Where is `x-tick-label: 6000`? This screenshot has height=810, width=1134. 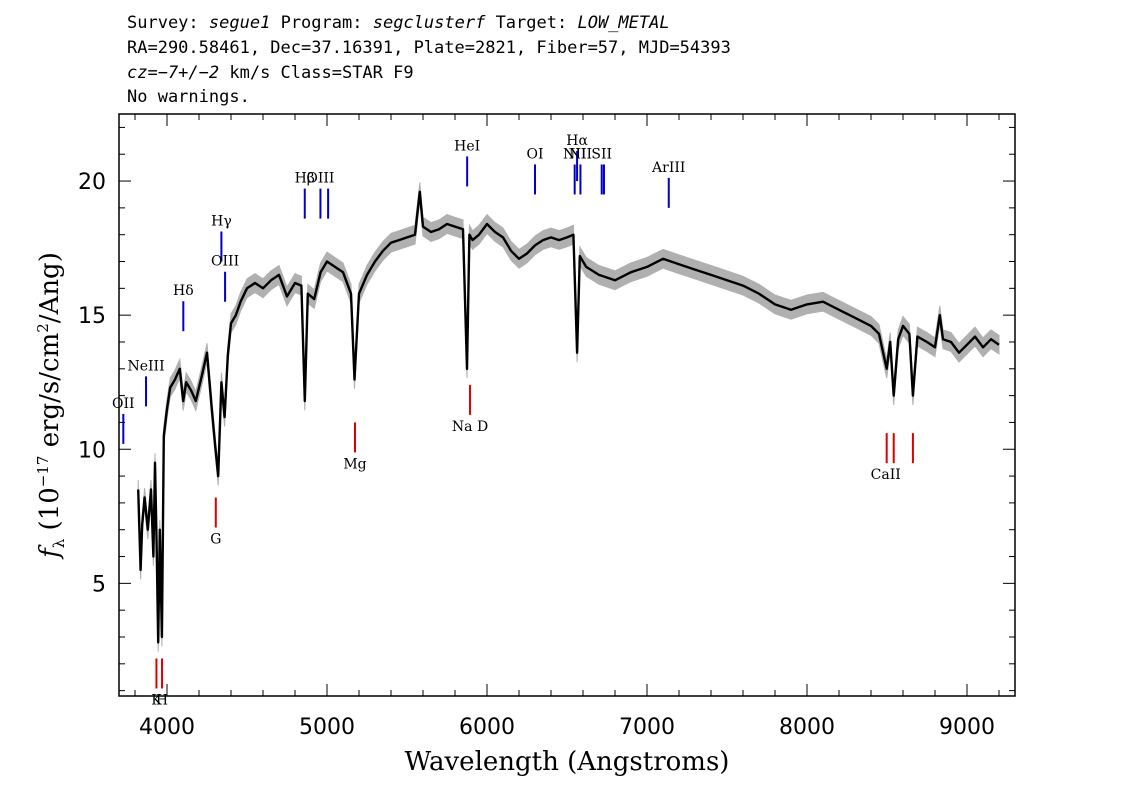 x-tick-label: 6000 is located at coordinates (487, 727).